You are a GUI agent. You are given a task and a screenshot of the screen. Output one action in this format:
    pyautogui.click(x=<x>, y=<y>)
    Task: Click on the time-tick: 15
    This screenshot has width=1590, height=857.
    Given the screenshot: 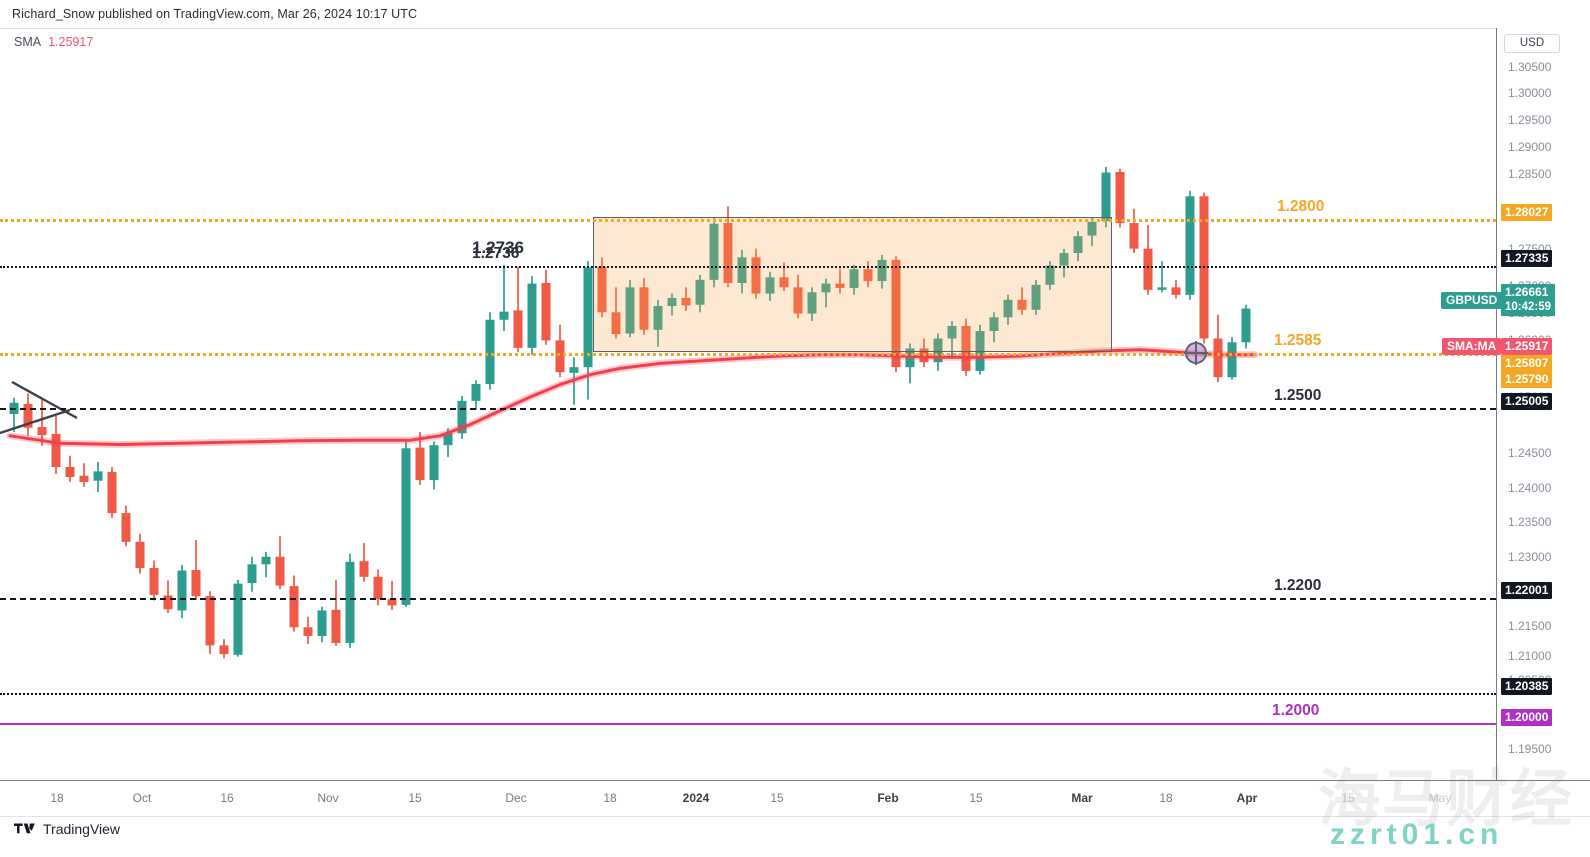 What is the action you would take?
    pyautogui.click(x=415, y=798)
    